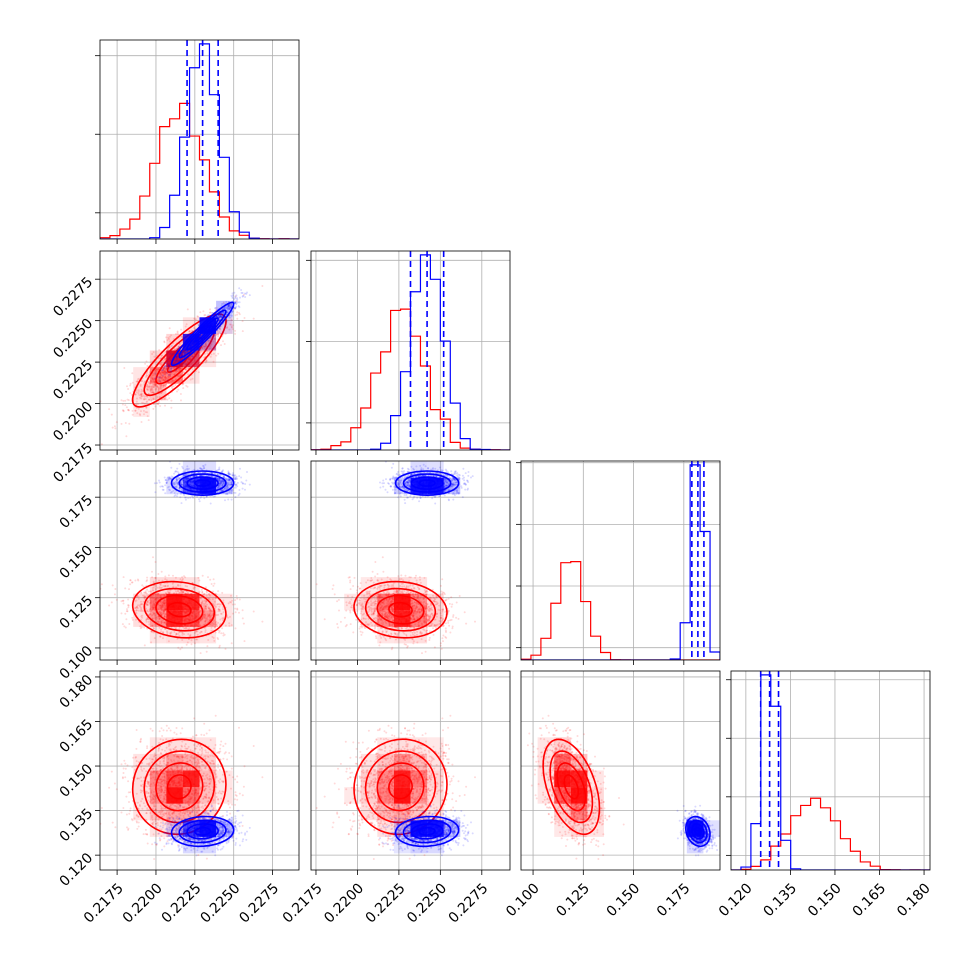 The image size is (970, 970). What do you see at coordinates (620, 610) in the screenshot?
I see `histogram-red-p2` at bounding box center [620, 610].